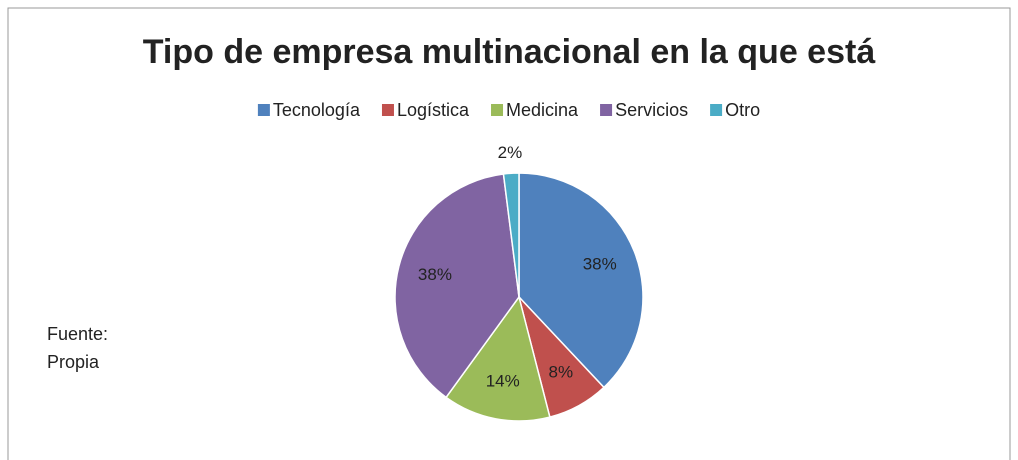 This screenshot has width=1018, height=460. Describe the element at coordinates (433, 110) in the screenshot. I see `legend-label: Logística` at that location.